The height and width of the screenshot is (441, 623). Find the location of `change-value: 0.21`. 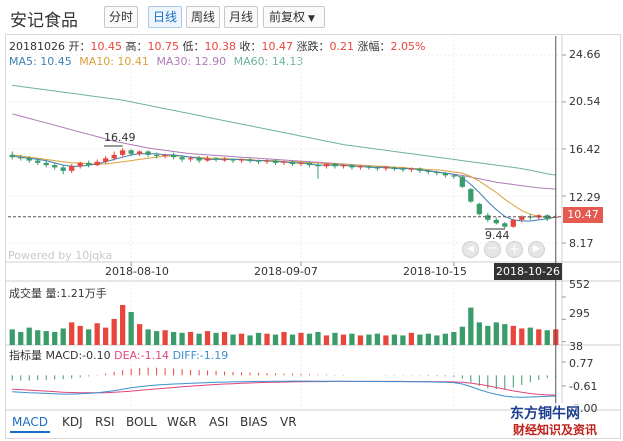

change-value: 0.21 is located at coordinates (342, 46).